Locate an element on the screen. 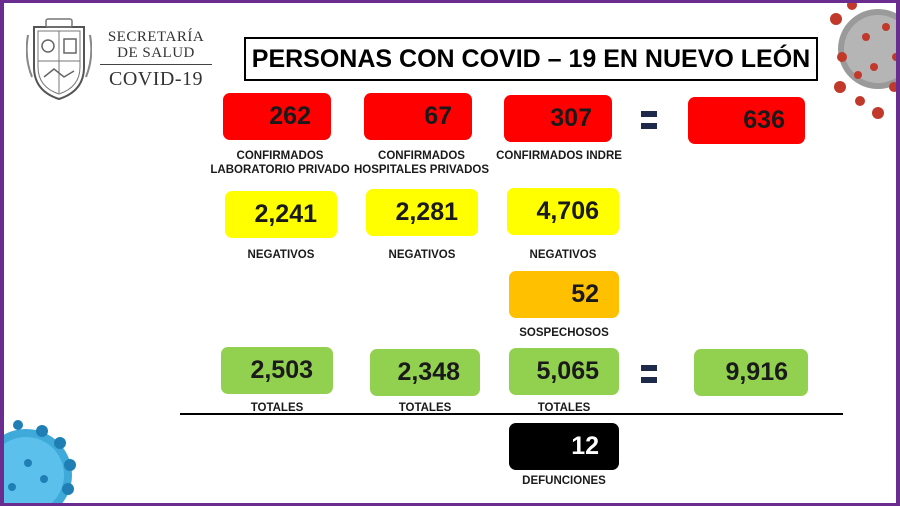 This screenshot has height=506, width=900. sospechosos-box: 52 is located at coordinates (564, 294).